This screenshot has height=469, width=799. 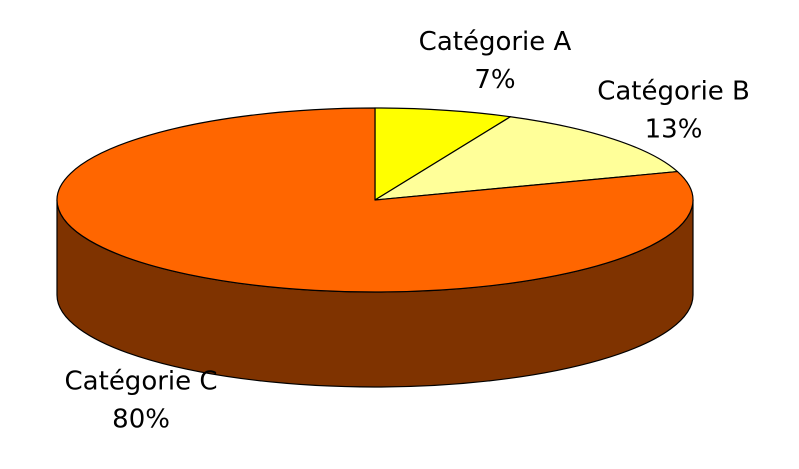 I want to click on value-label-categorie-b: 13%, so click(x=674, y=129).